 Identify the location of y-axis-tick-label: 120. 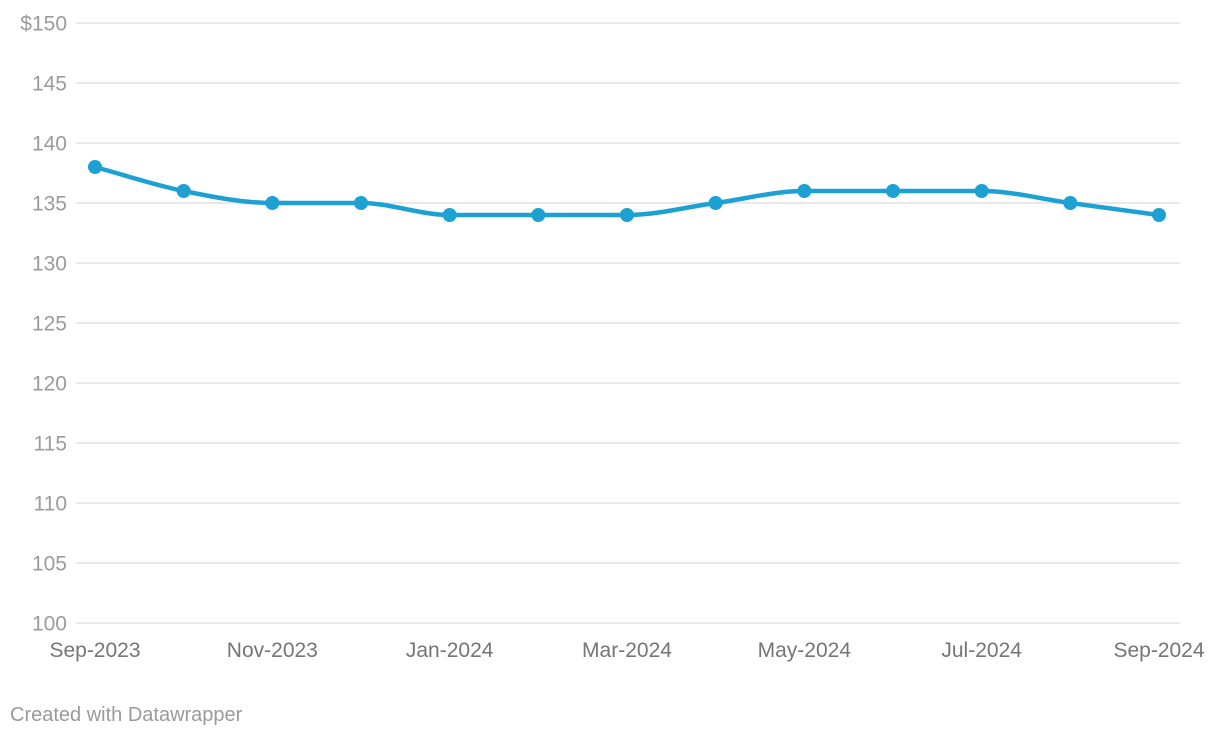
(49, 383).